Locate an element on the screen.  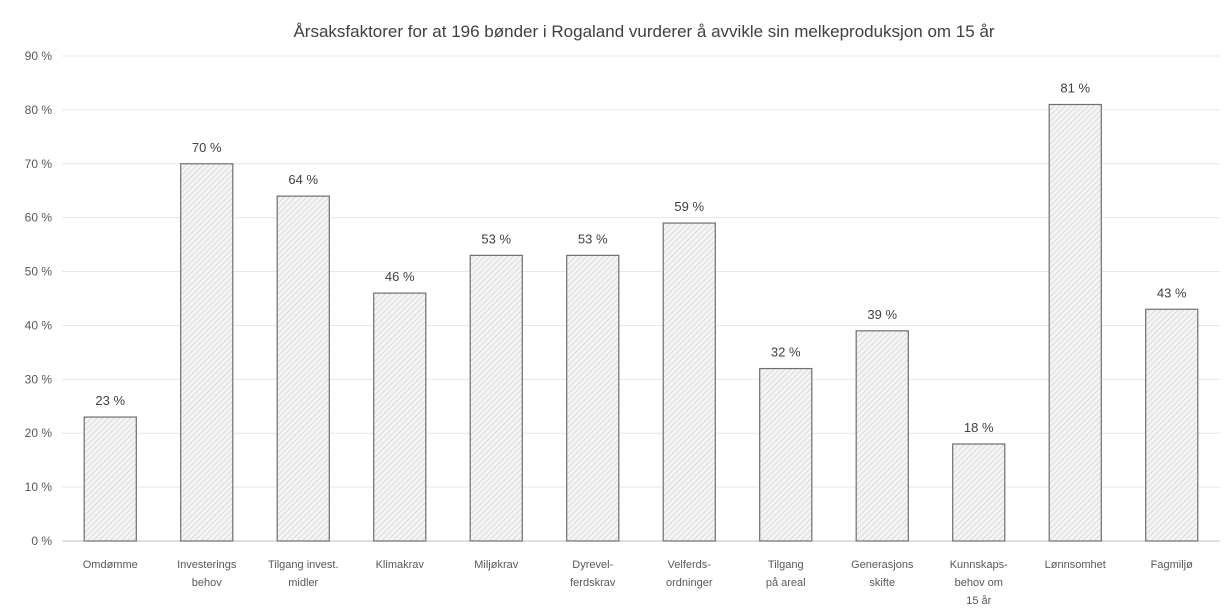
data-label: 43 % is located at coordinates (1172, 292).